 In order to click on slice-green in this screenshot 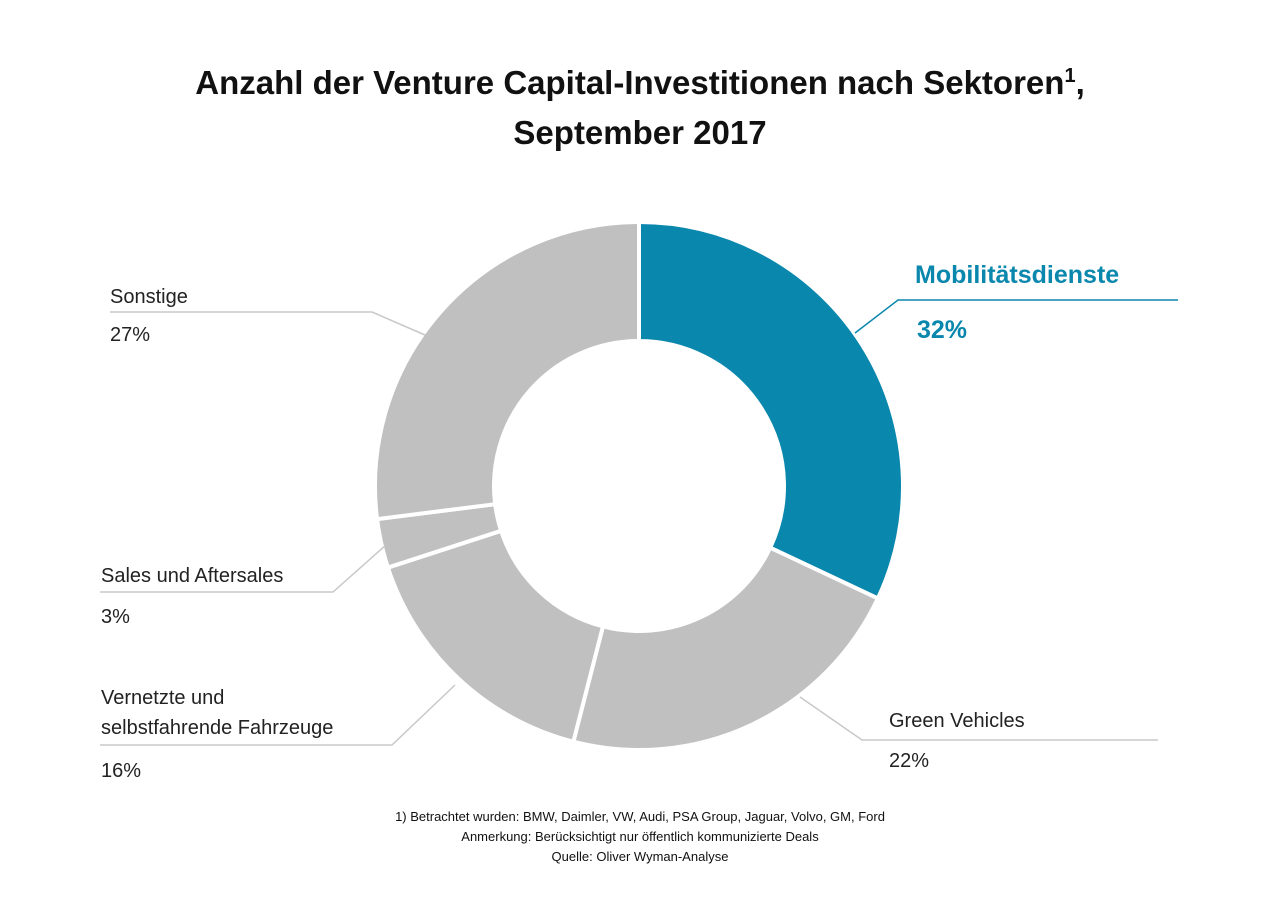, I will do `click(725, 648)`.